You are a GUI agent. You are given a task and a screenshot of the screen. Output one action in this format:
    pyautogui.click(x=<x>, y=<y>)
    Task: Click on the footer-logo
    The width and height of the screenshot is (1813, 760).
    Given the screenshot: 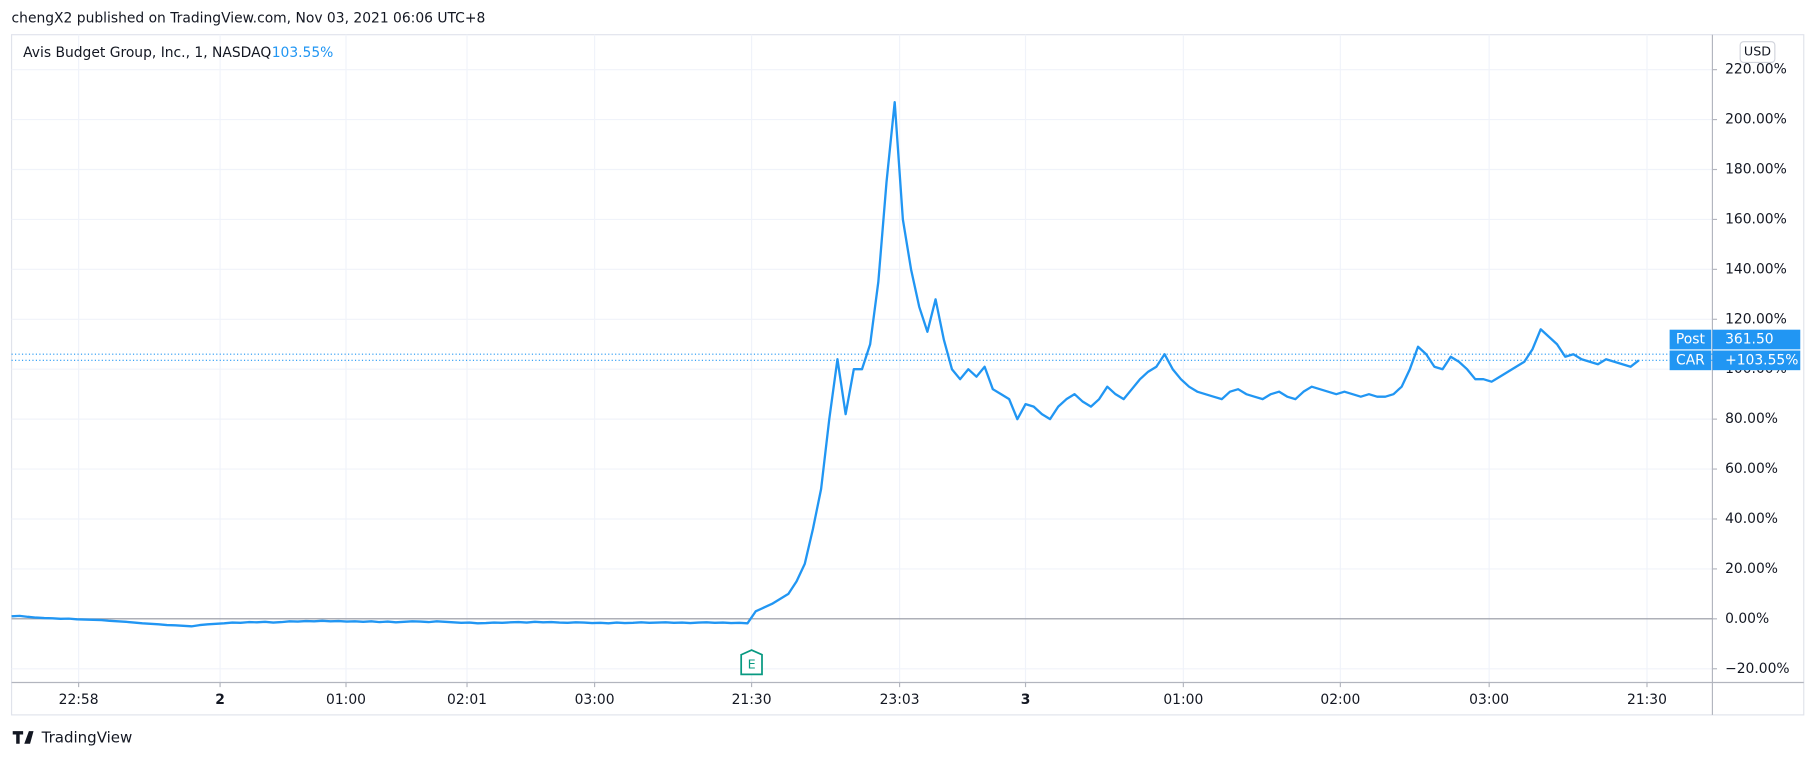 What is the action you would take?
    pyautogui.click(x=23, y=737)
    